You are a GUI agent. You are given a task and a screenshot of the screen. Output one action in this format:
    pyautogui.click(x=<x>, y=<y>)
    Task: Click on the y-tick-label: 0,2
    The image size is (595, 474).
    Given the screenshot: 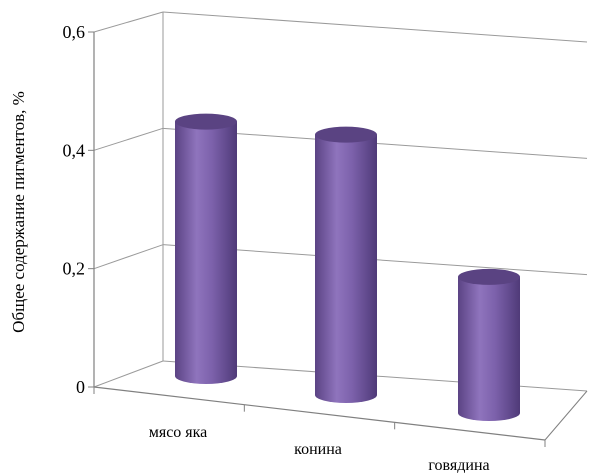 What is the action you would take?
    pyautogui.click(x=74, y=269)
    